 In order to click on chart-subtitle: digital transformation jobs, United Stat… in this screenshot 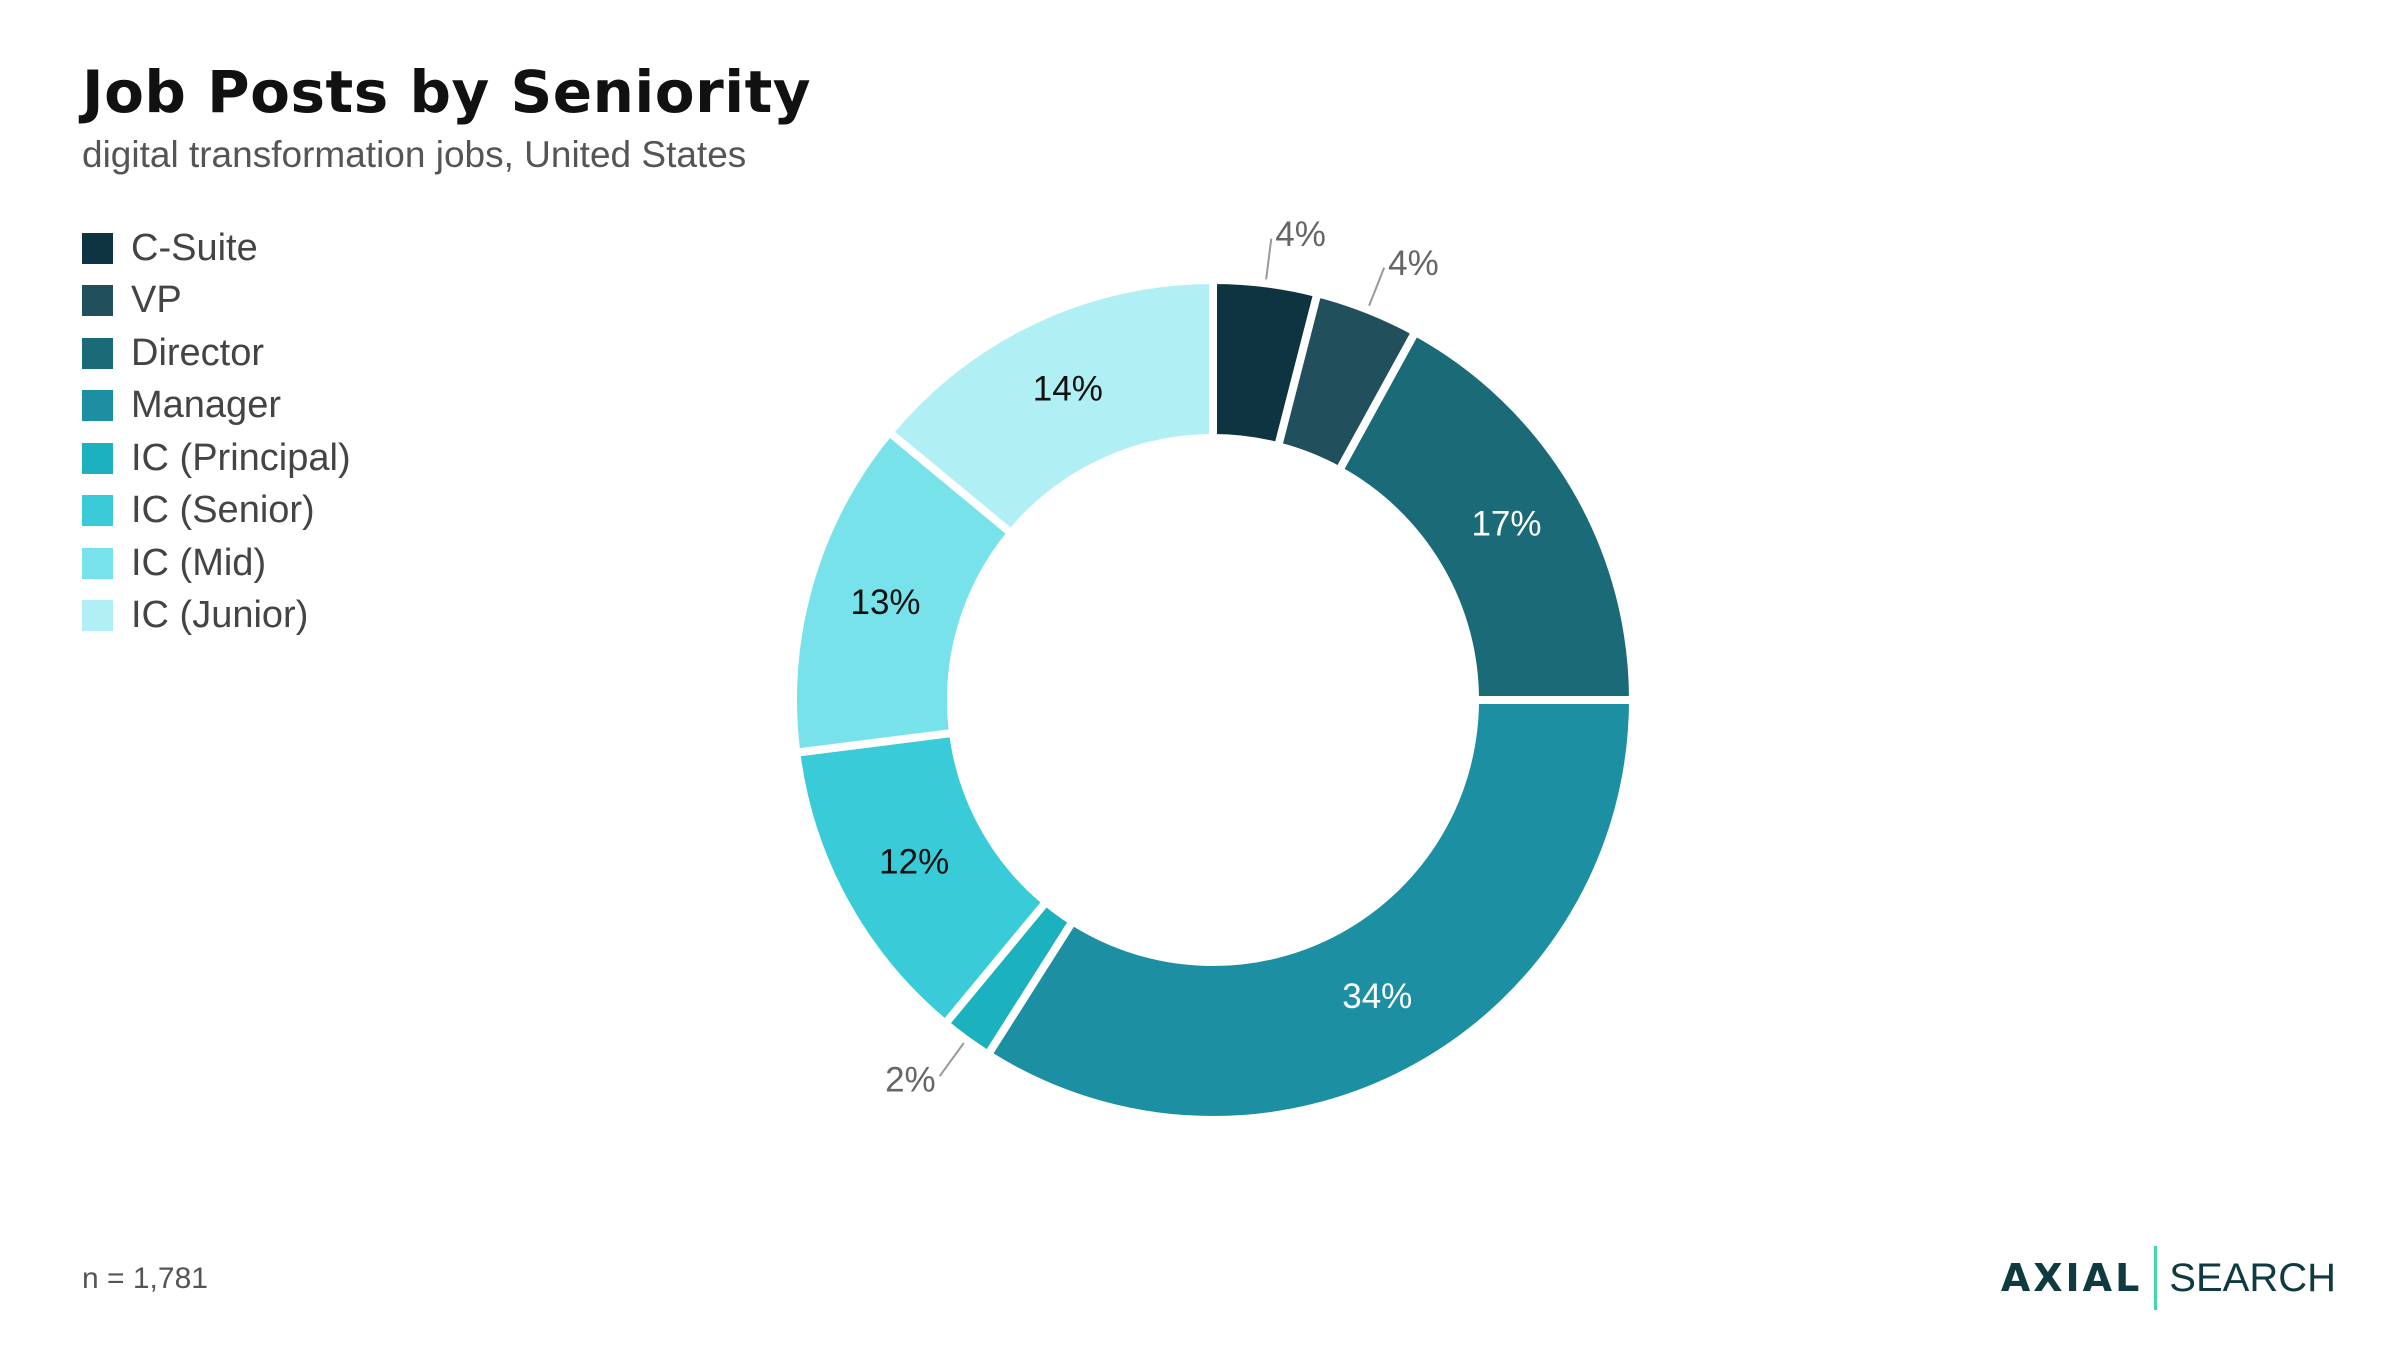, I will do `click(414, 154)`.